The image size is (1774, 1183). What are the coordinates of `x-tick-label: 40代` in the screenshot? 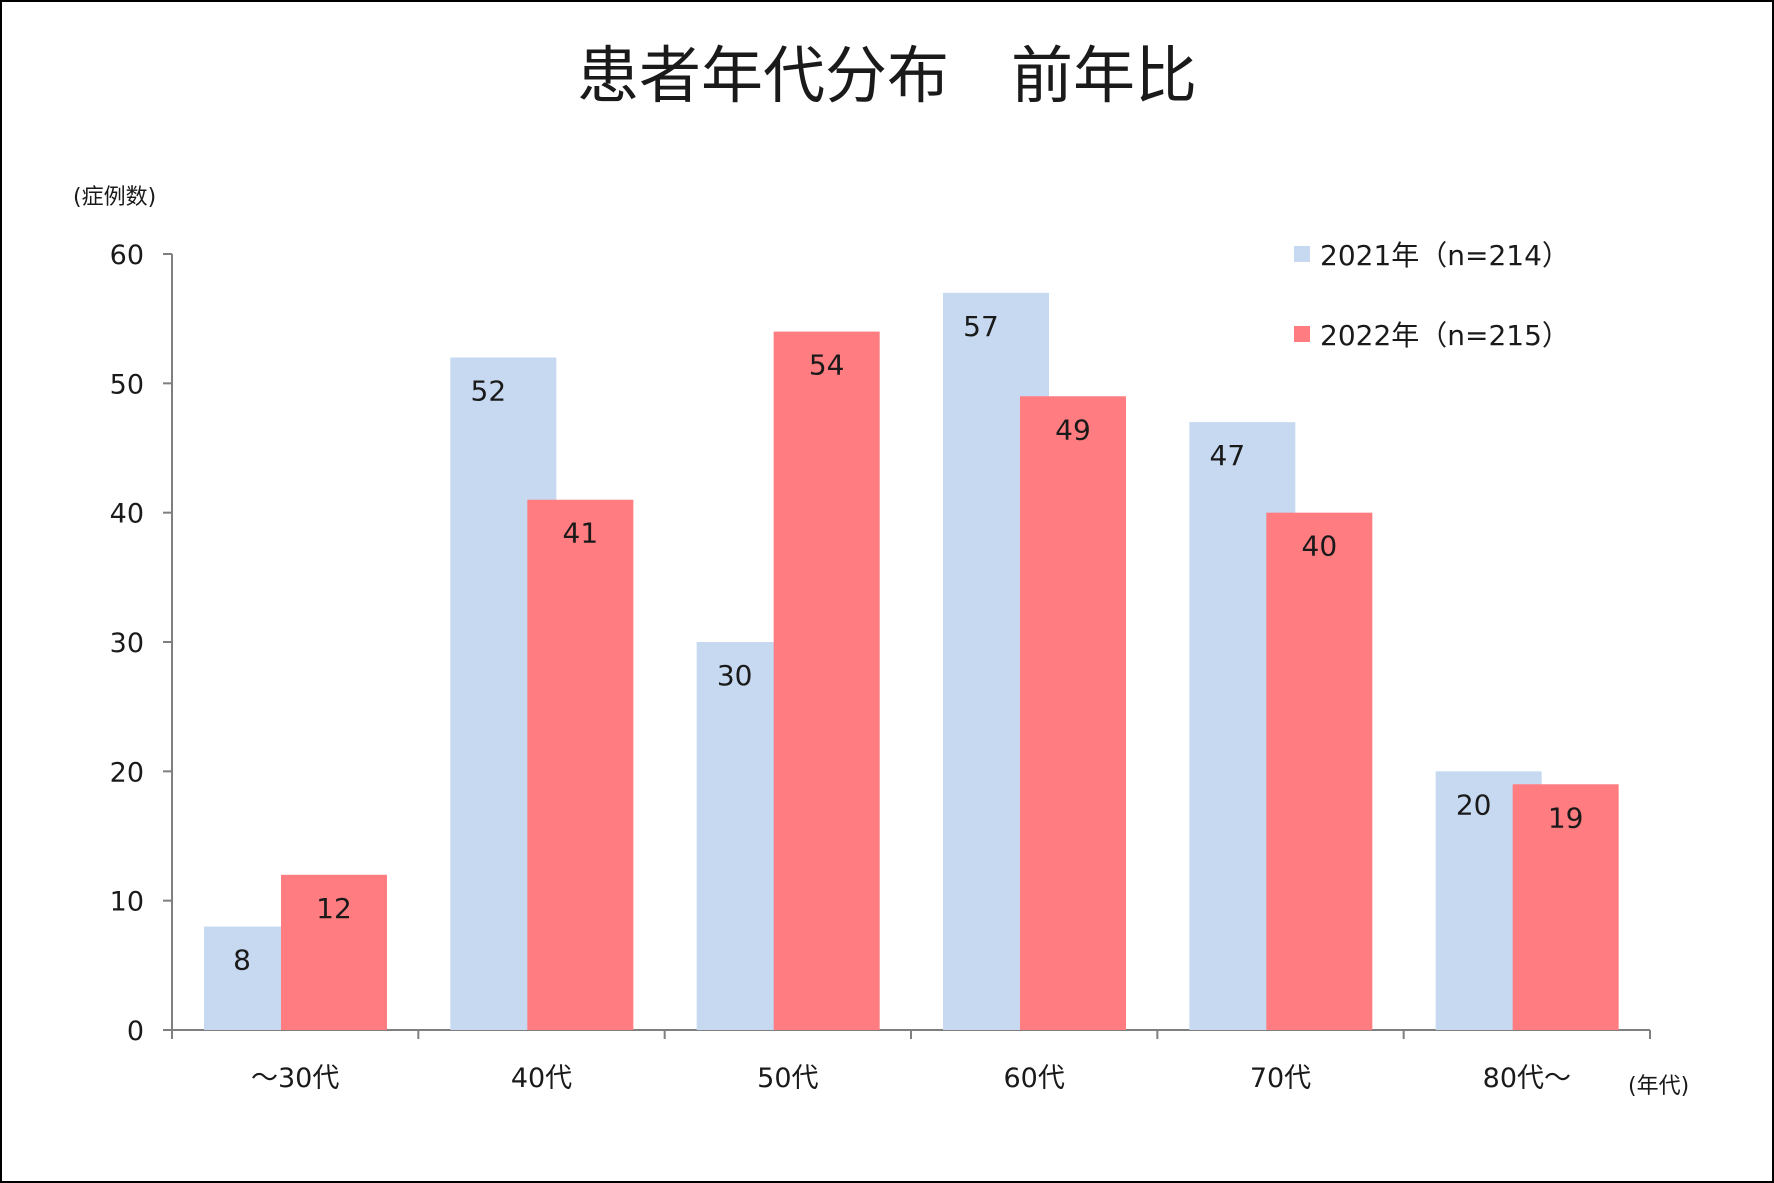 It's located at (541, 1078).